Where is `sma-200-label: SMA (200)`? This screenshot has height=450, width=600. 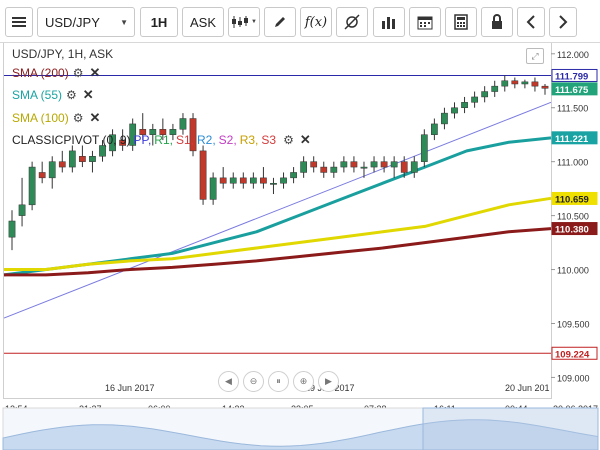
sma-200-label: SMA (200) is located at coordinates (40, 73).